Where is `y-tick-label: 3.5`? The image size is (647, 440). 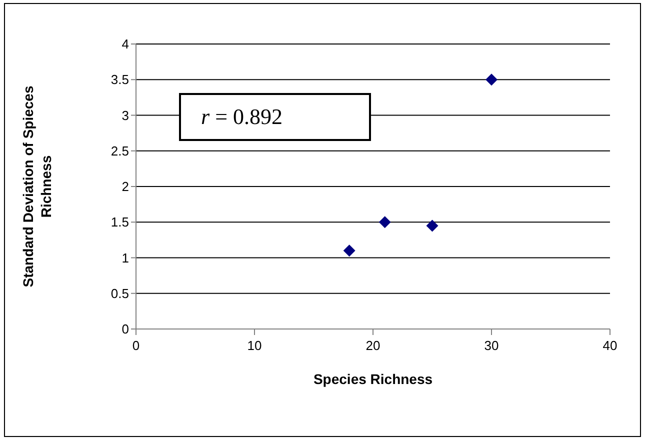
y-tick-label: 3.5 is located at coordinates (119, 80).